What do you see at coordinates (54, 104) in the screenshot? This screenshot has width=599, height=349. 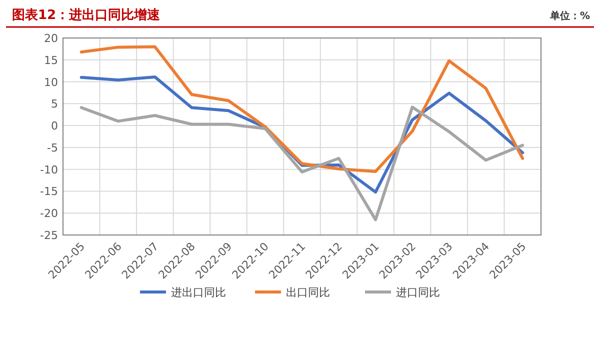 I see `y-tick-label: 5` at bounding box center [54, 104].